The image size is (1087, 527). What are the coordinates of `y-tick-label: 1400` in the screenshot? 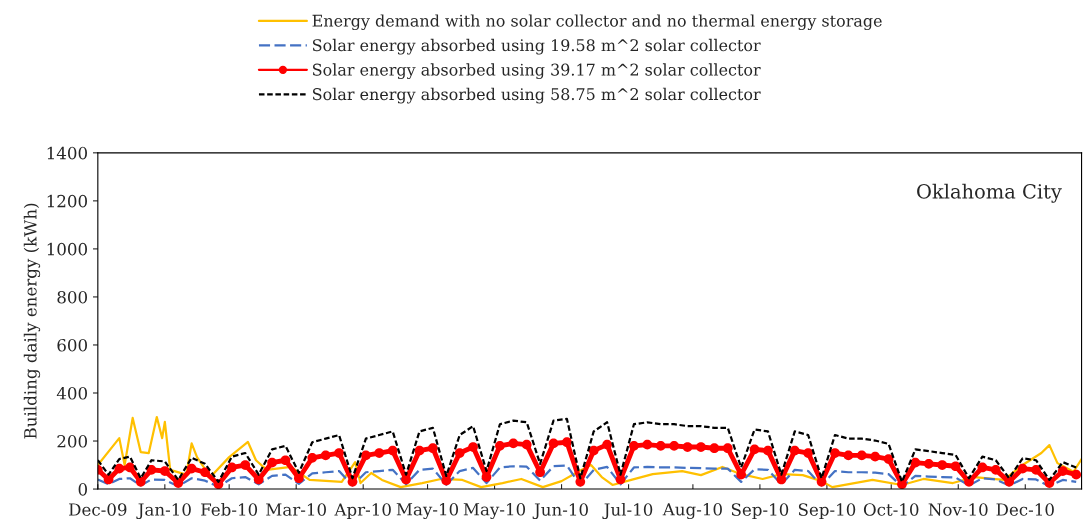 It's located at (67, 153).